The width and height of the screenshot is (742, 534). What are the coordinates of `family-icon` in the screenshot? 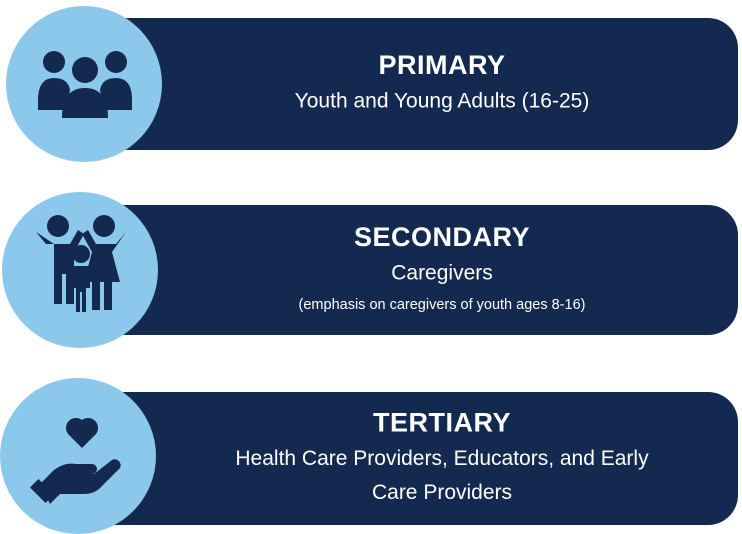 It's located at (81, 263).